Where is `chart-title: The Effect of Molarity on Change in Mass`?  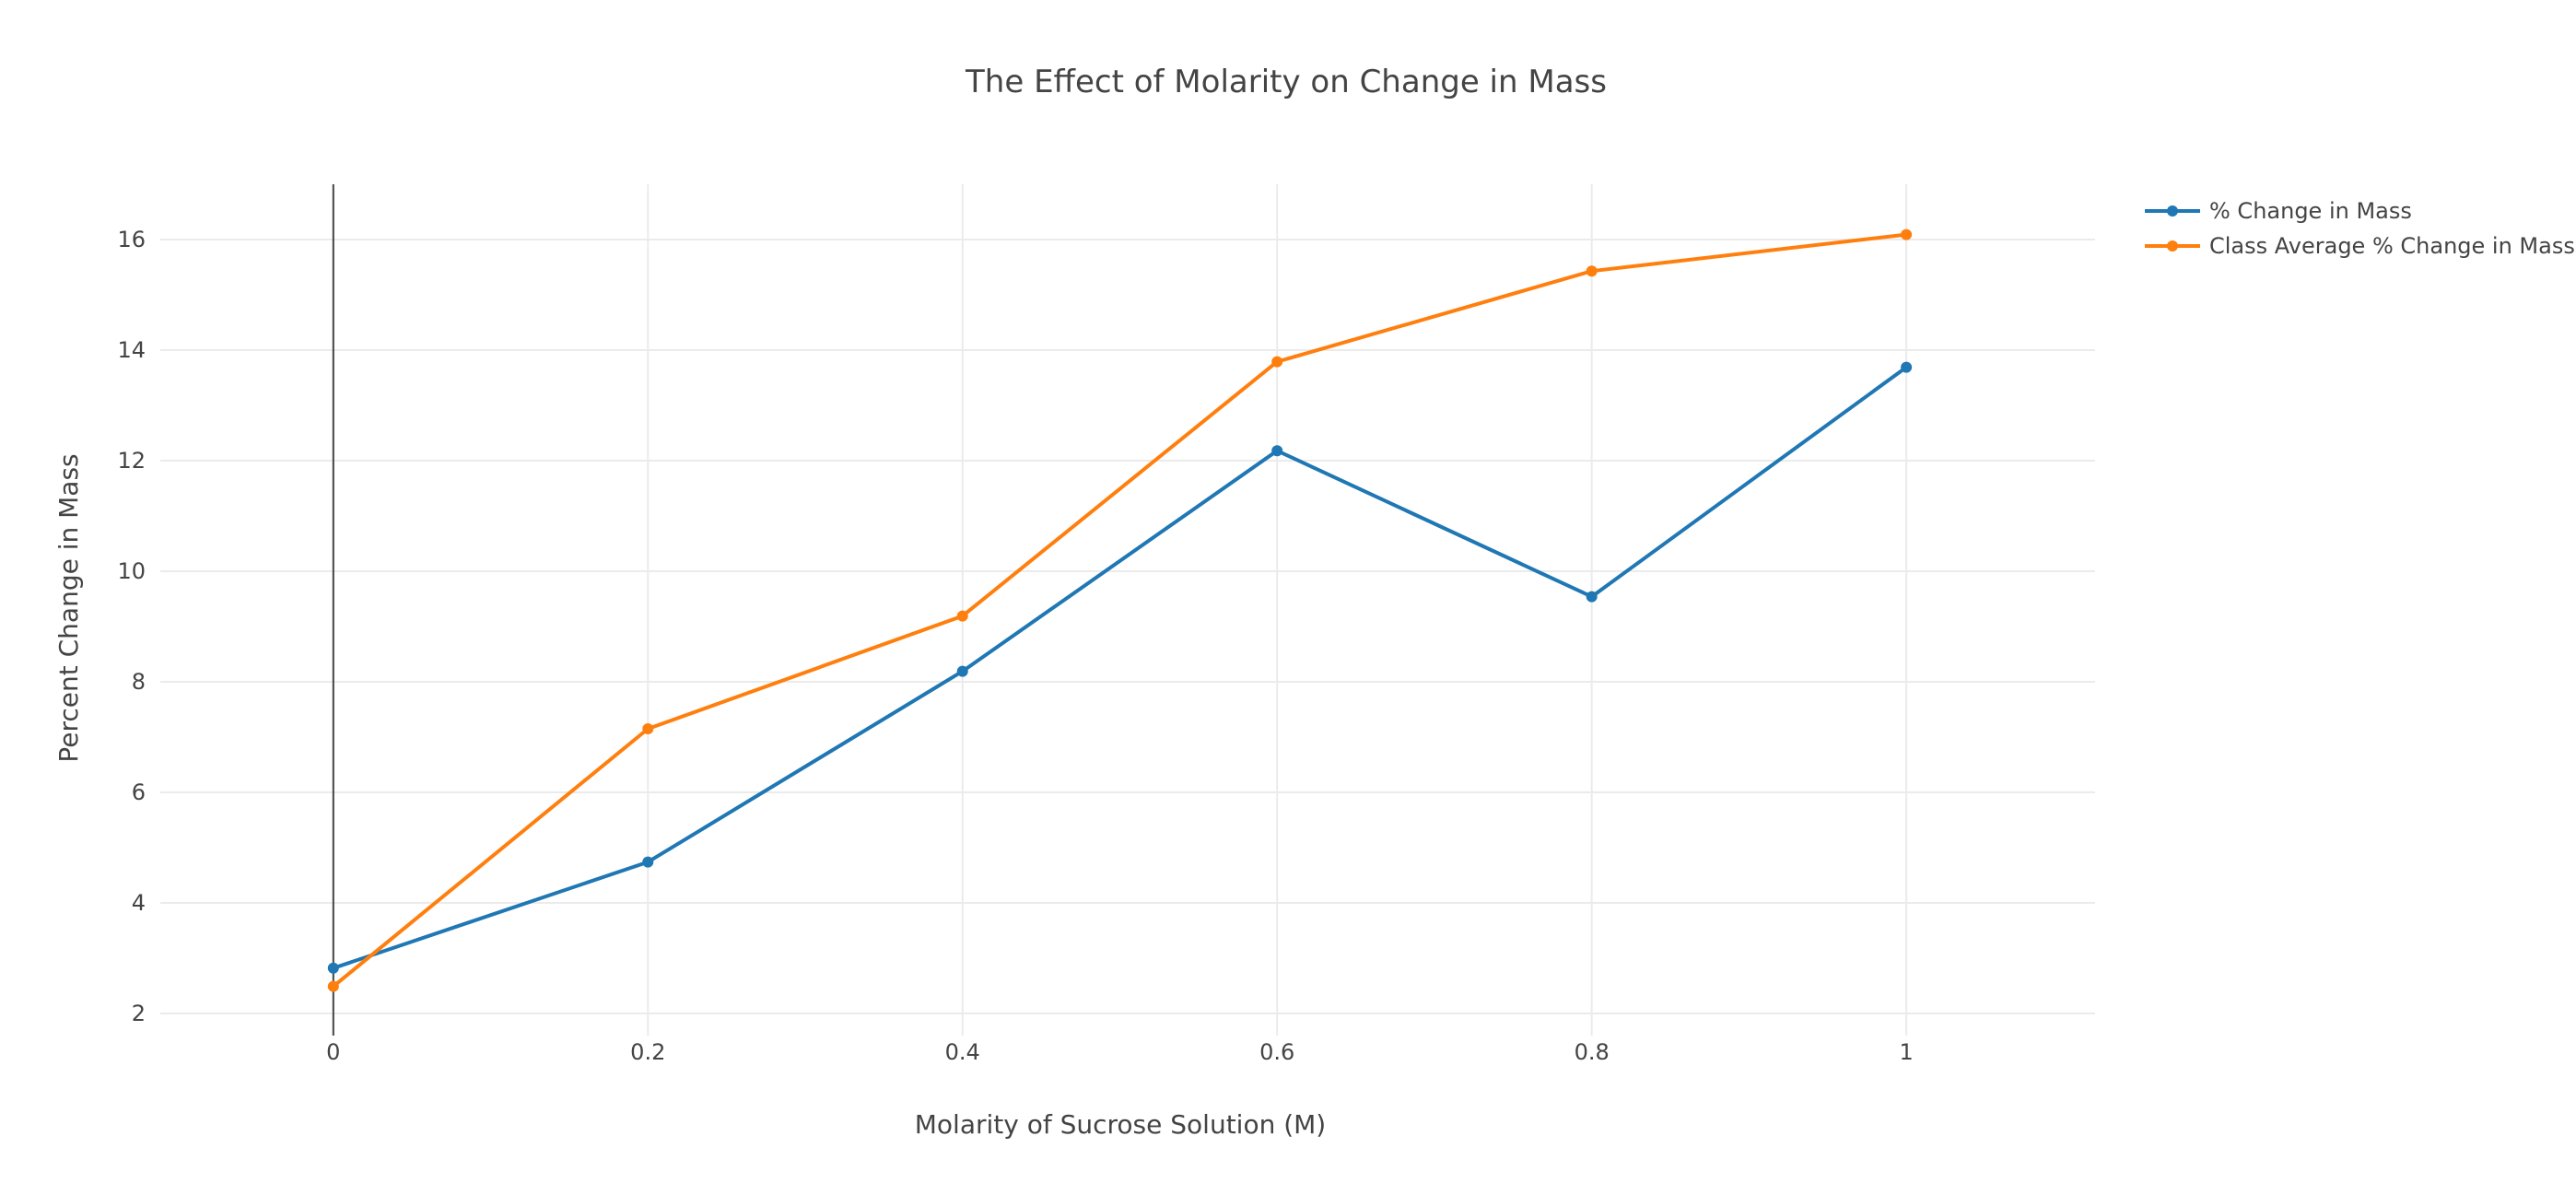 chart-title: The Effect of Molarity on Change in Mass is located at coordinates (1286, 82).